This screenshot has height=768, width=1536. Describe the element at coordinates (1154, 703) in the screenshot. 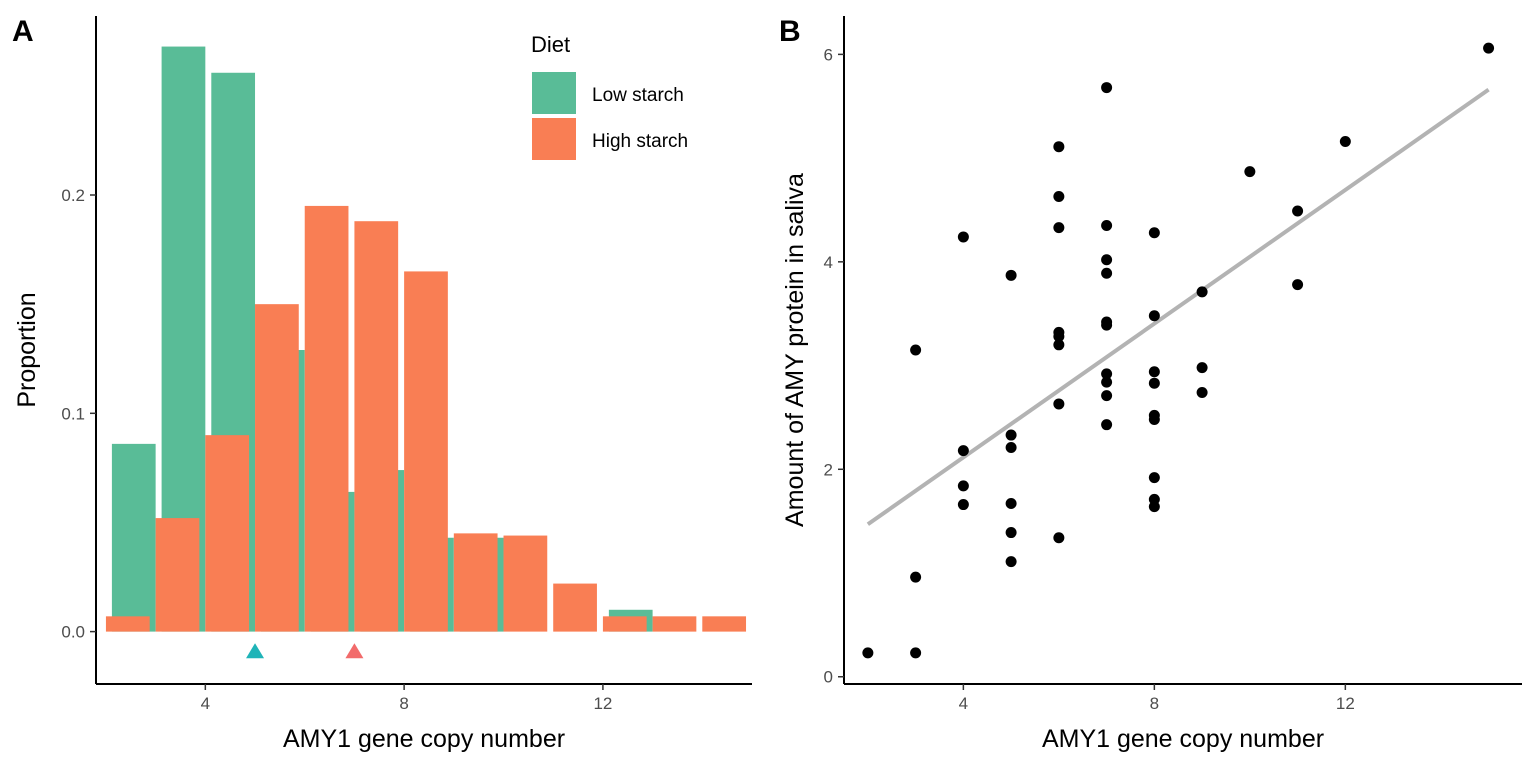

I see `panel-b-x-tick-label: 8` at that location.